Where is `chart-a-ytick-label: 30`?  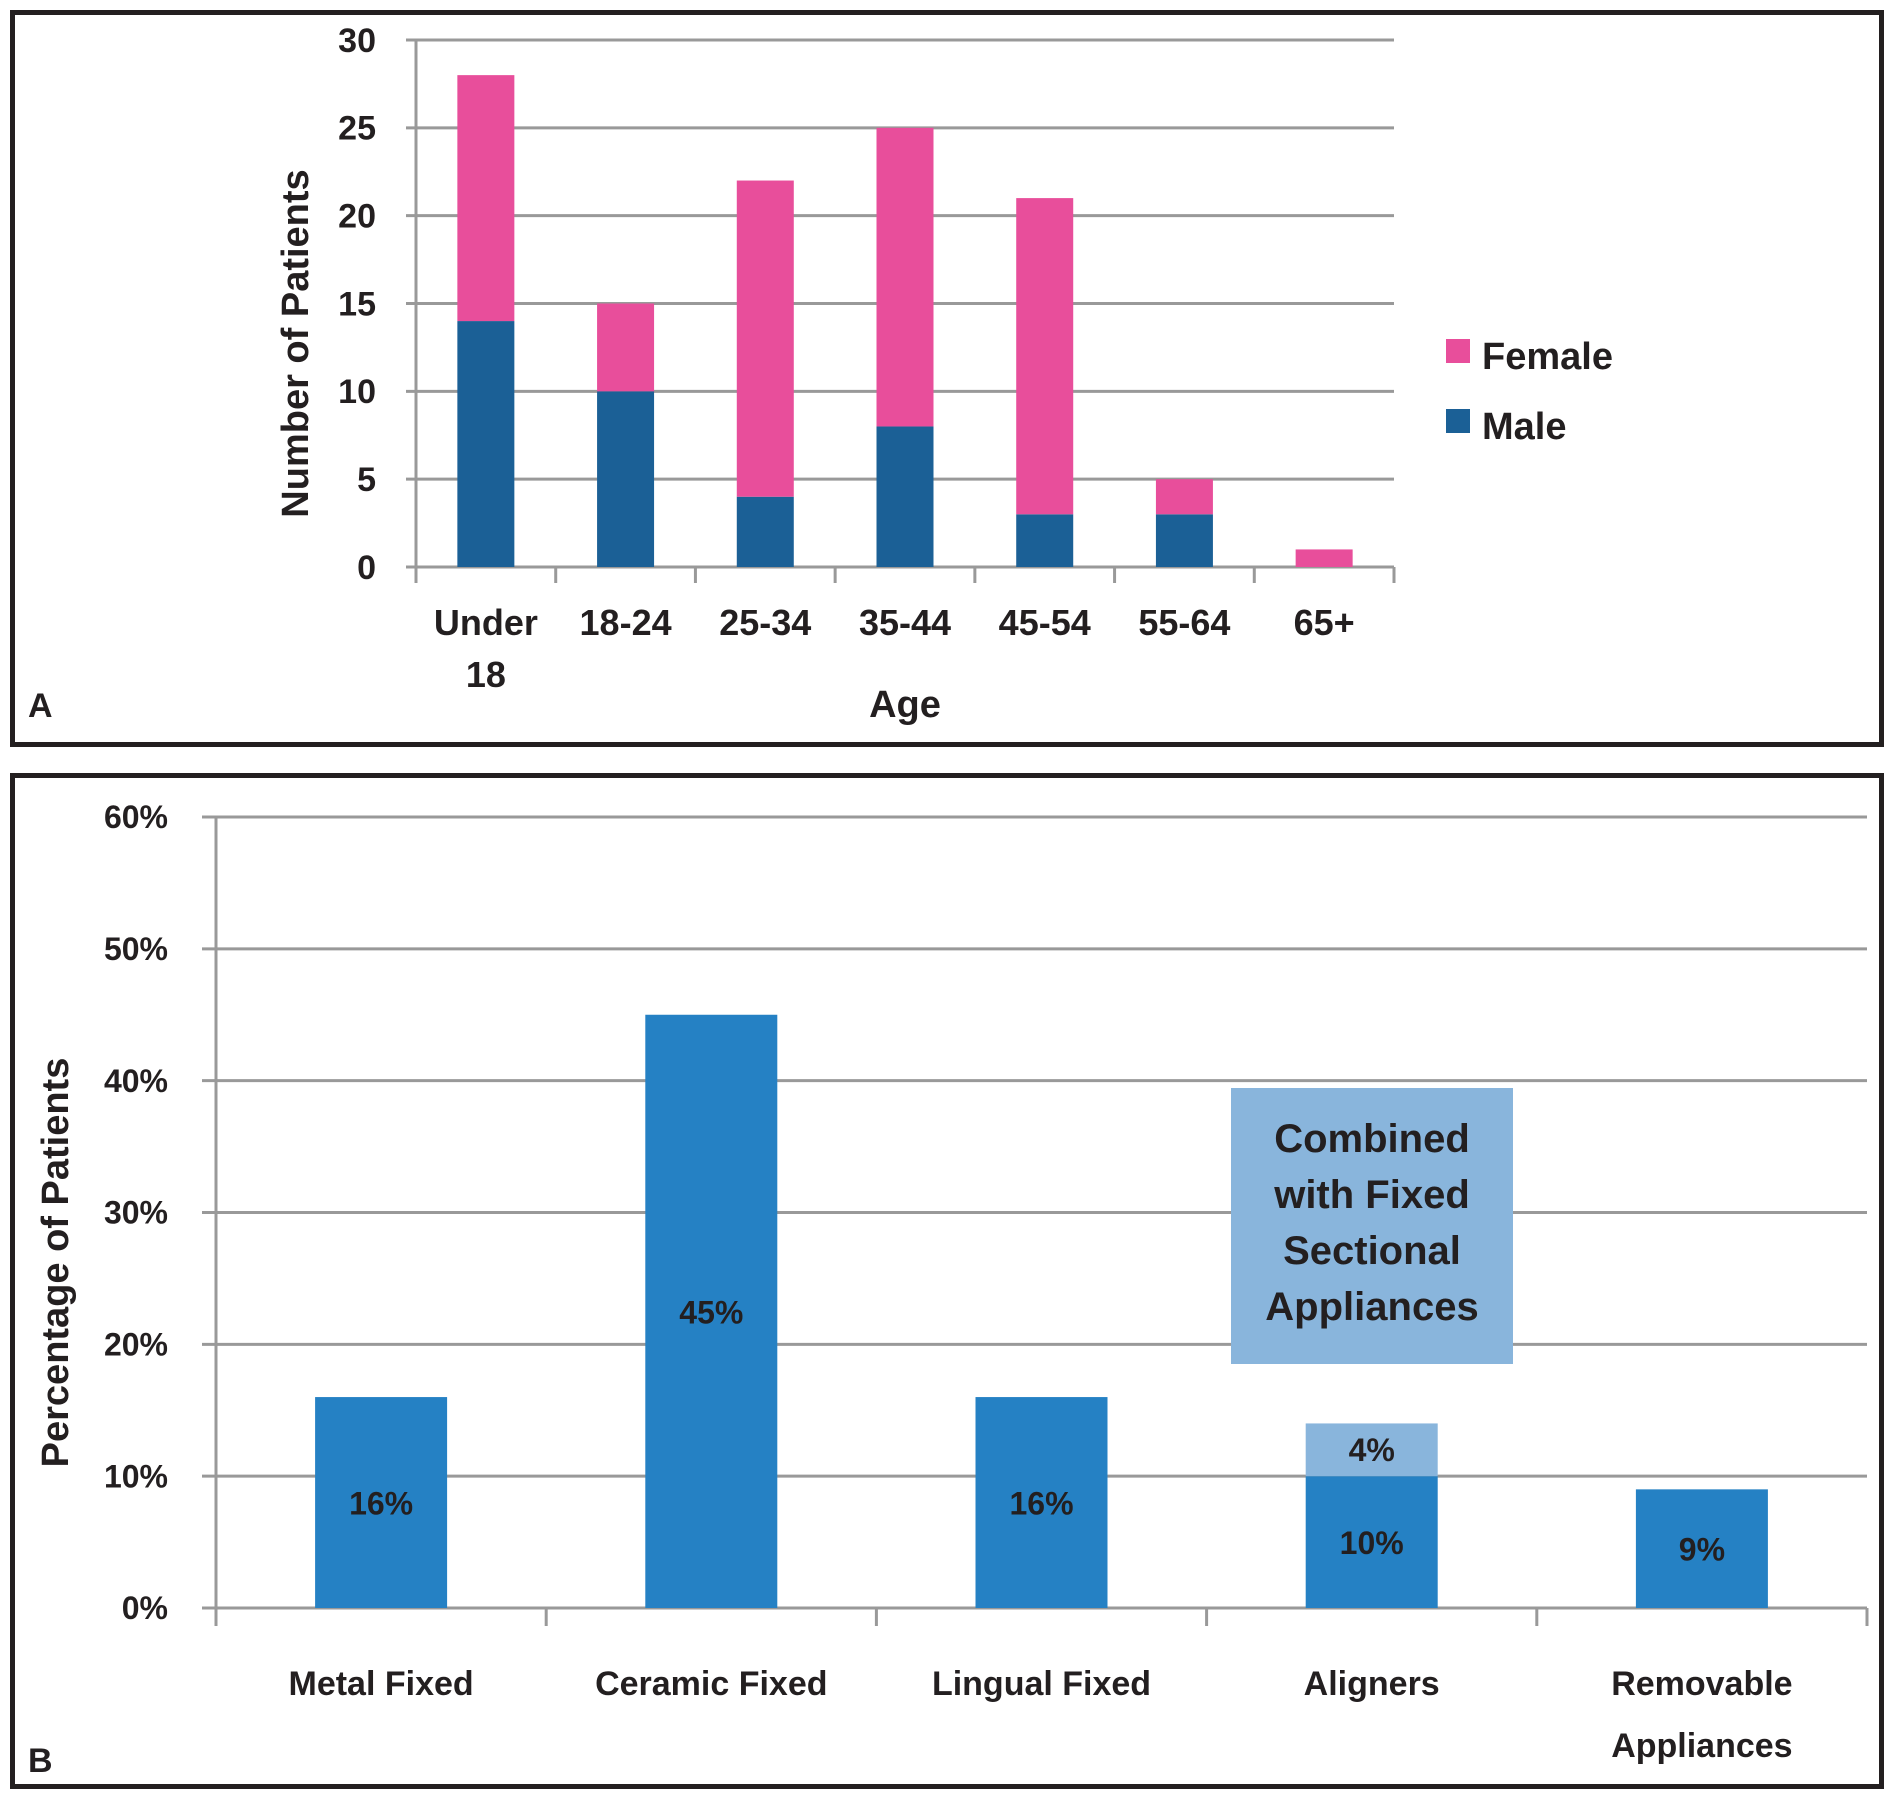
chart-a-ytick-label: 30 is located at coordinates (357, 41).